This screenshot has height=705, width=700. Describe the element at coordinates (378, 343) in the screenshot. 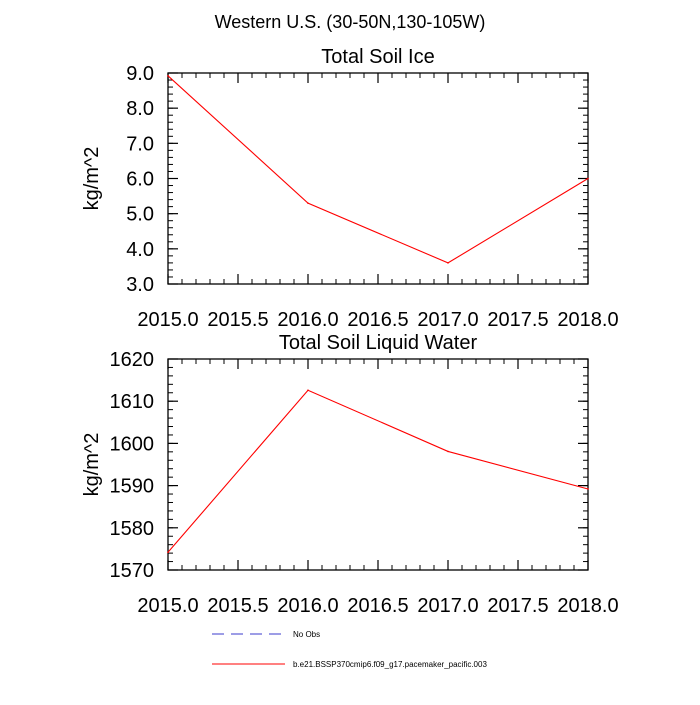

I see `chart-title: Total Soil Liquid Water` at that location.